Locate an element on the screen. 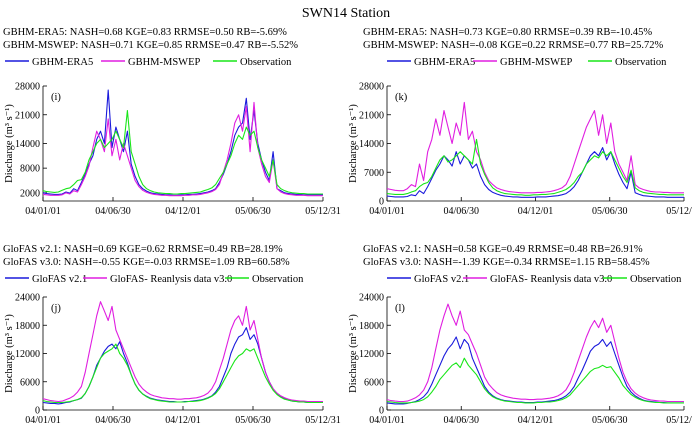 Image resolution: width=692 pixels, height=442 pixels. y-tick-label: 8000 is located at coordinates (30, 169).